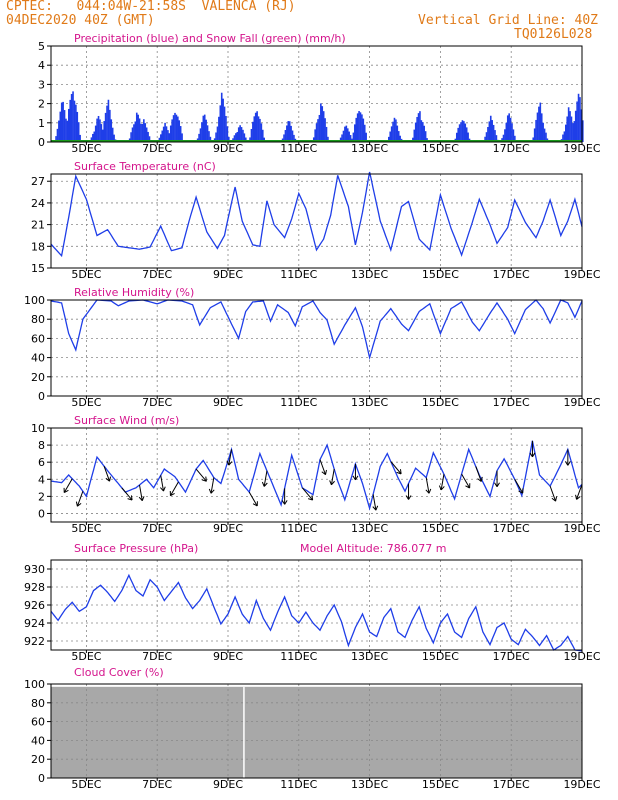  What do you see at coordinates (86, 528) in the screenshot?
I see `x-tick-label: 5DEC` at bounding box center [86, 528].